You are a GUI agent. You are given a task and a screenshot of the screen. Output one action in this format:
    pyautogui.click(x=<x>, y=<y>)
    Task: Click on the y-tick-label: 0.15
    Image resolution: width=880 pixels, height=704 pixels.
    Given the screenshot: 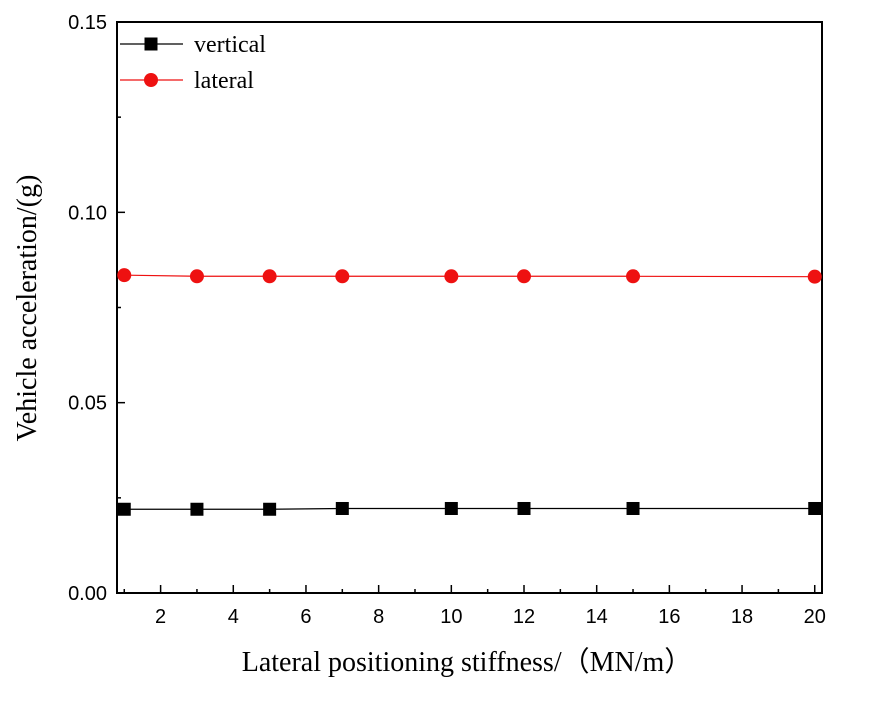 What is the action you would take?
    pyautogui.click(x=87, y=23)
    